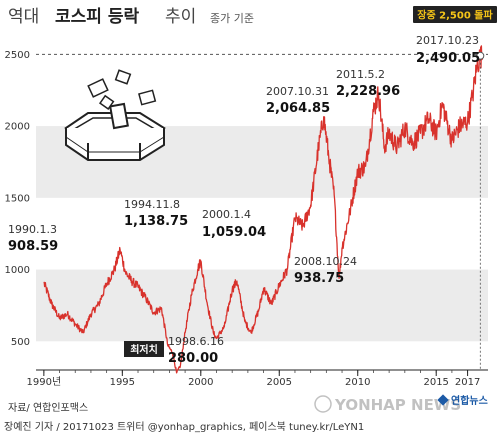 The image size is (500, 435). I want to click on y-tick-label: 1500, so click(17, 198).